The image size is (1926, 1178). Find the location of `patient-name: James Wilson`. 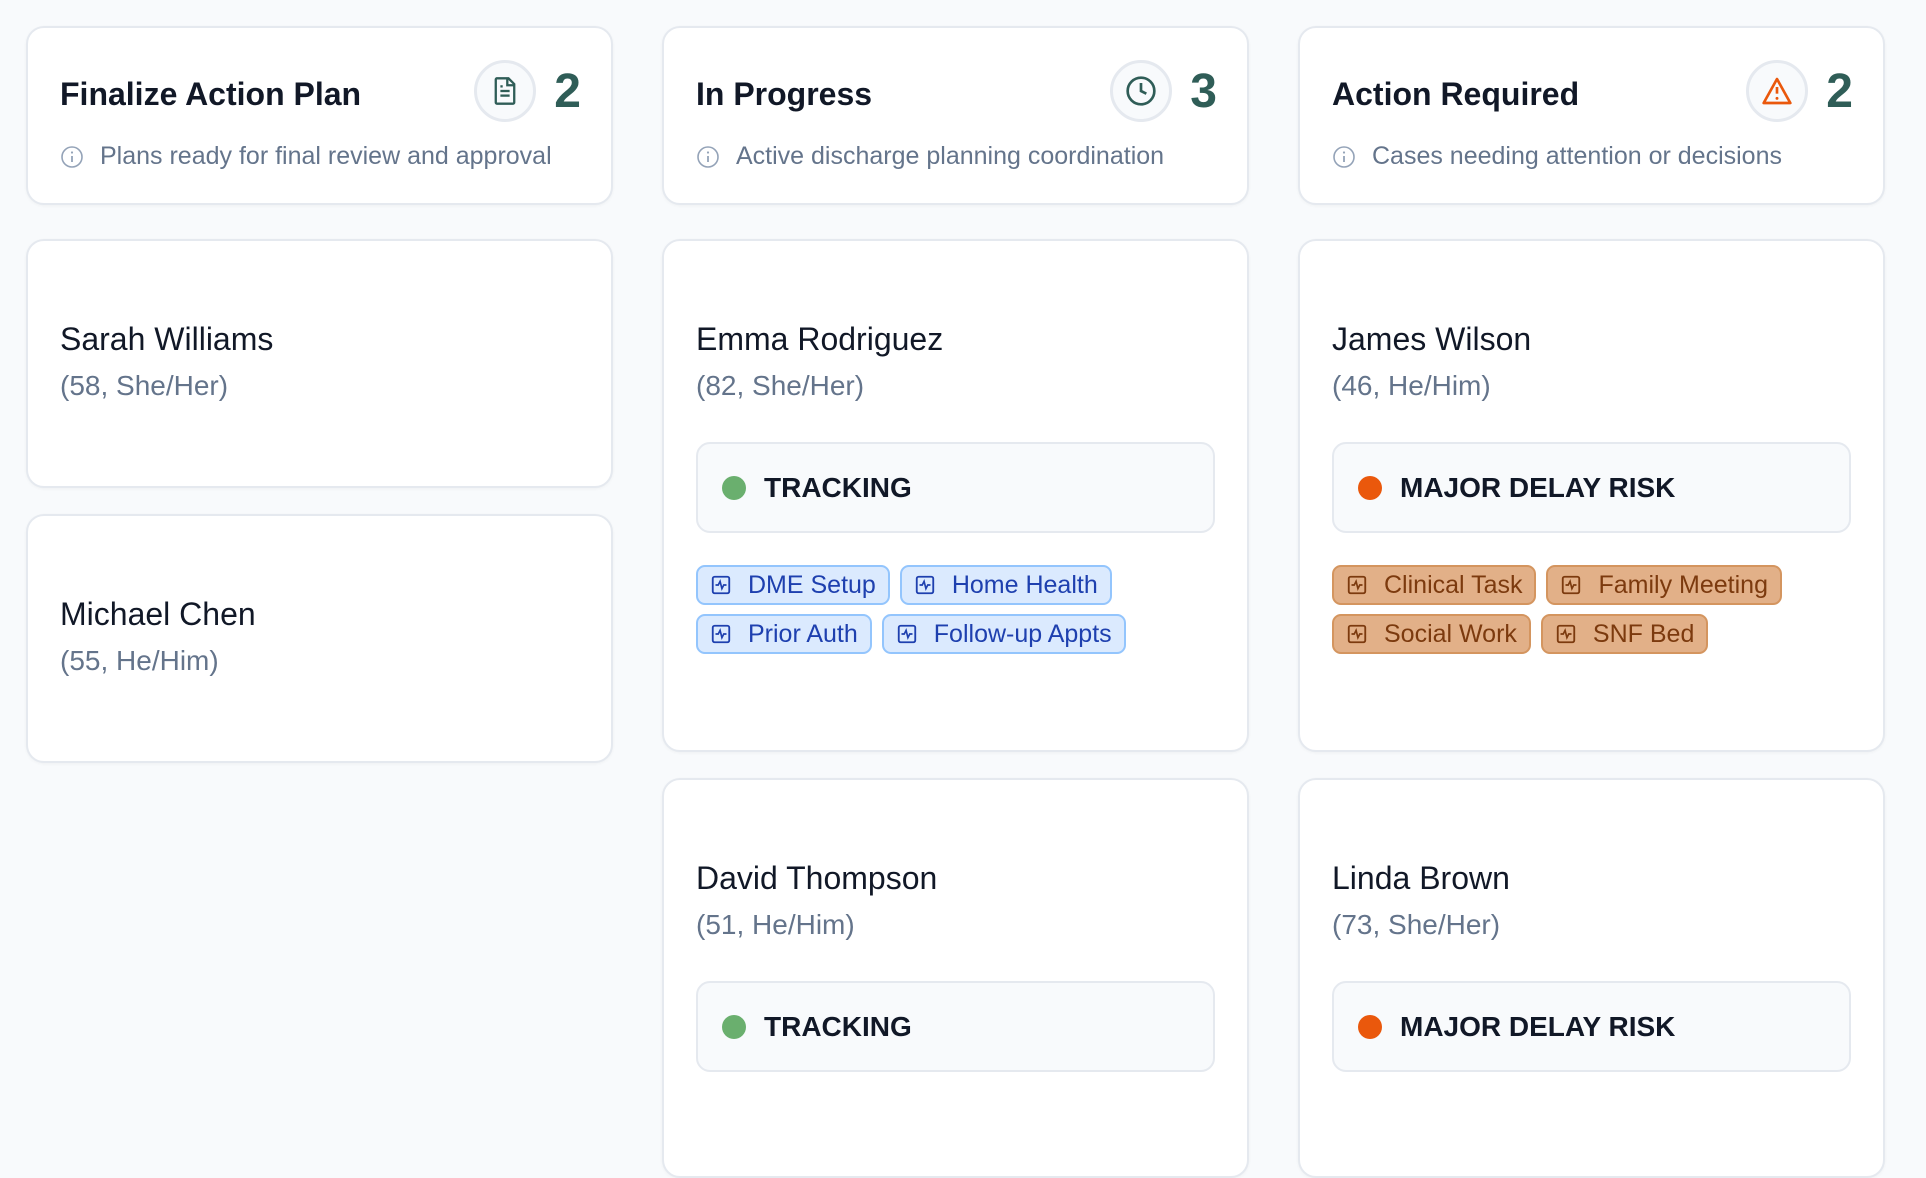

patient-name: James Wilson is located at coordinates (1432, 339).